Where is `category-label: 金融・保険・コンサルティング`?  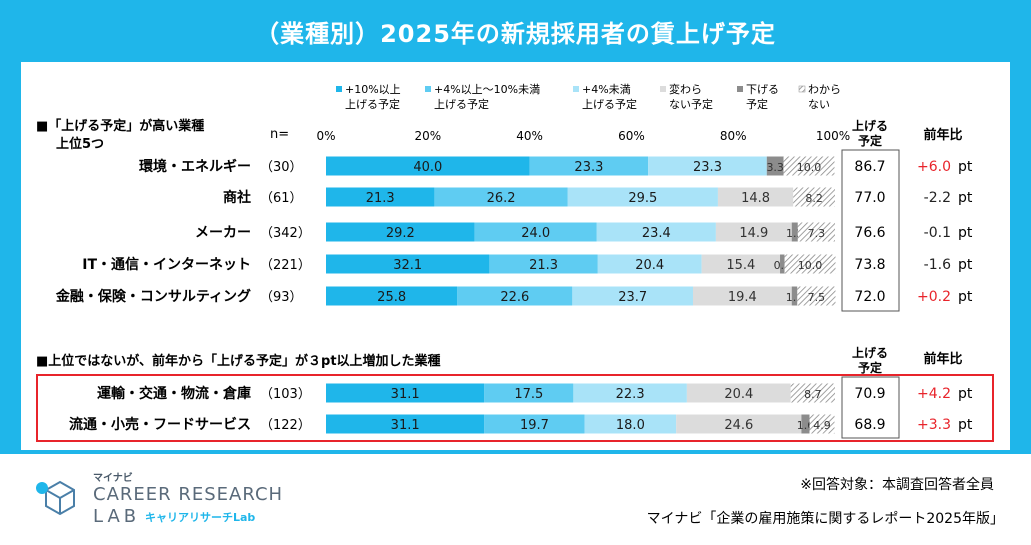 category-label: 金融・保険・コンサルティング is located at coordinates (153, 296).